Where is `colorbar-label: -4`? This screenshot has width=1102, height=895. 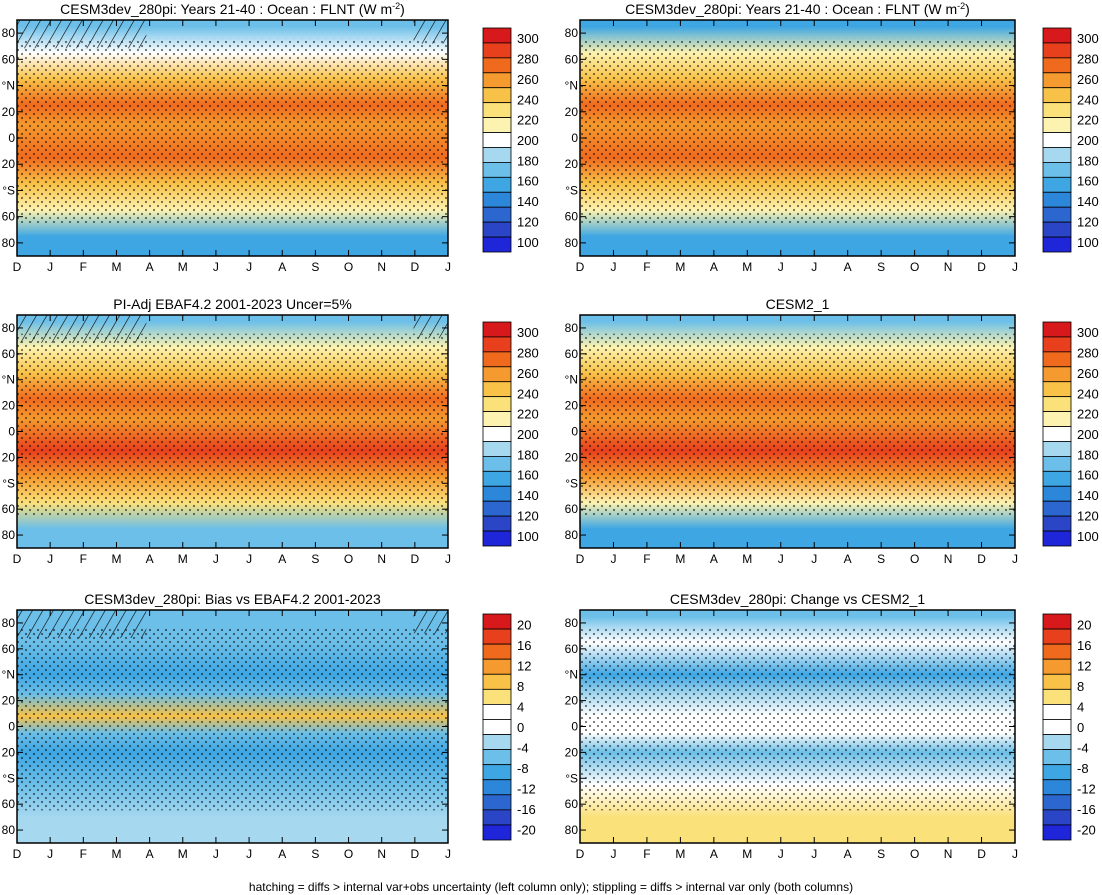 colorbar-label: -4 is located at coordinates (523, 748).